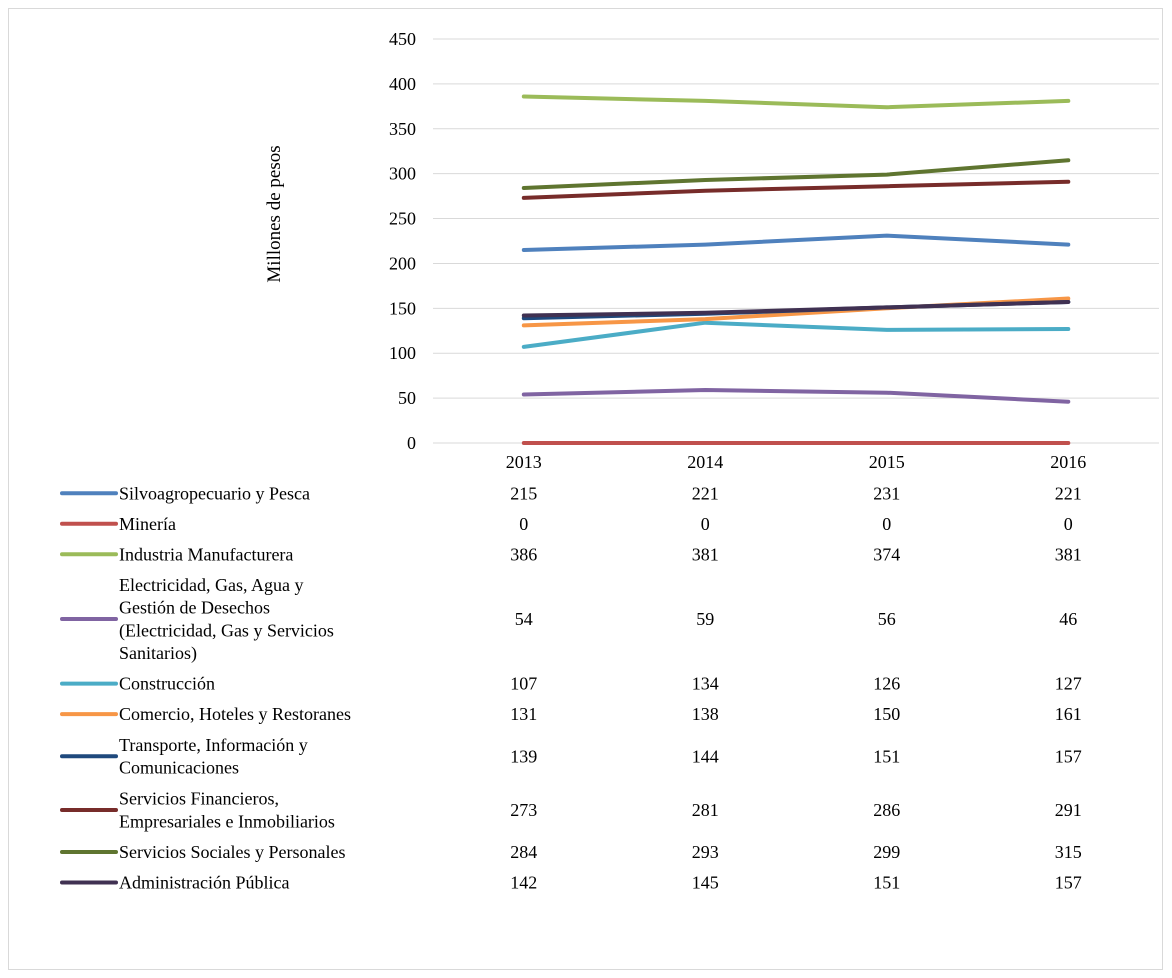  What do you see at coordinates (886, 852) in the screenshot?
I see `table-cell-value: 299` at bounding box center [886, 852].